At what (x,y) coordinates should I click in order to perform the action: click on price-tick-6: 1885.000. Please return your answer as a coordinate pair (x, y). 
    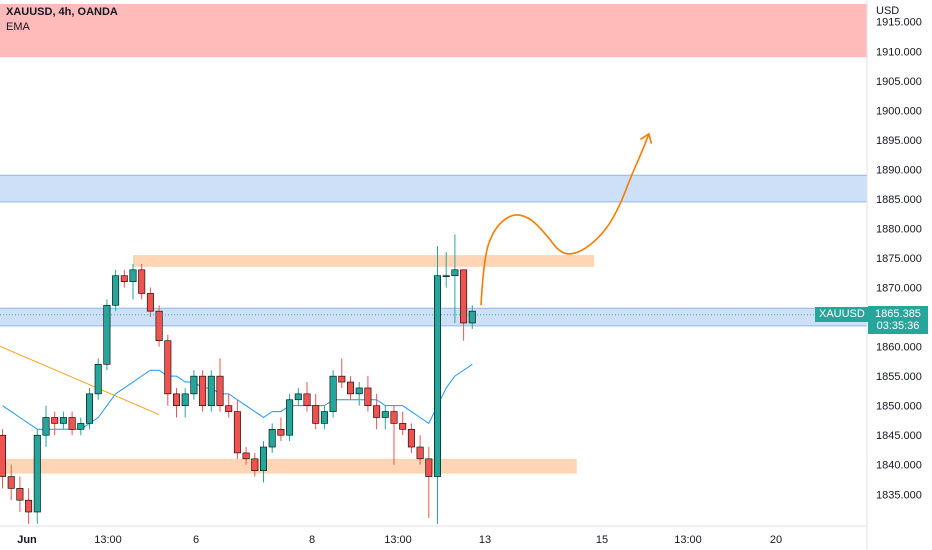
    Looking at the image, I should click on (899, 200).